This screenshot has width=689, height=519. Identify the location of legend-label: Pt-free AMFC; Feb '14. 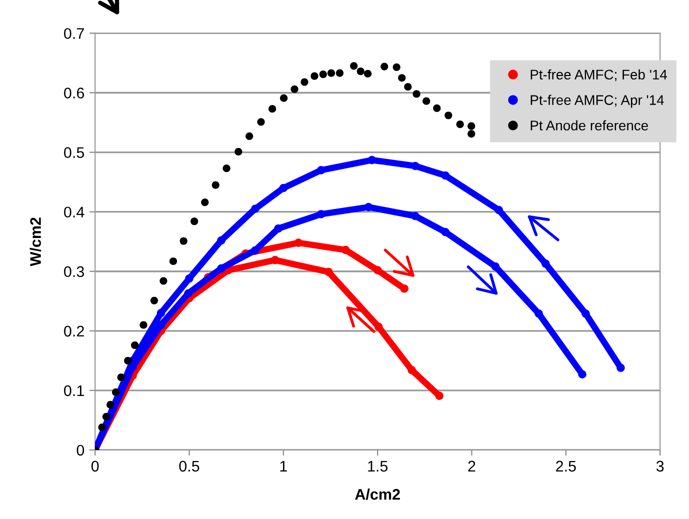
(598, 75).